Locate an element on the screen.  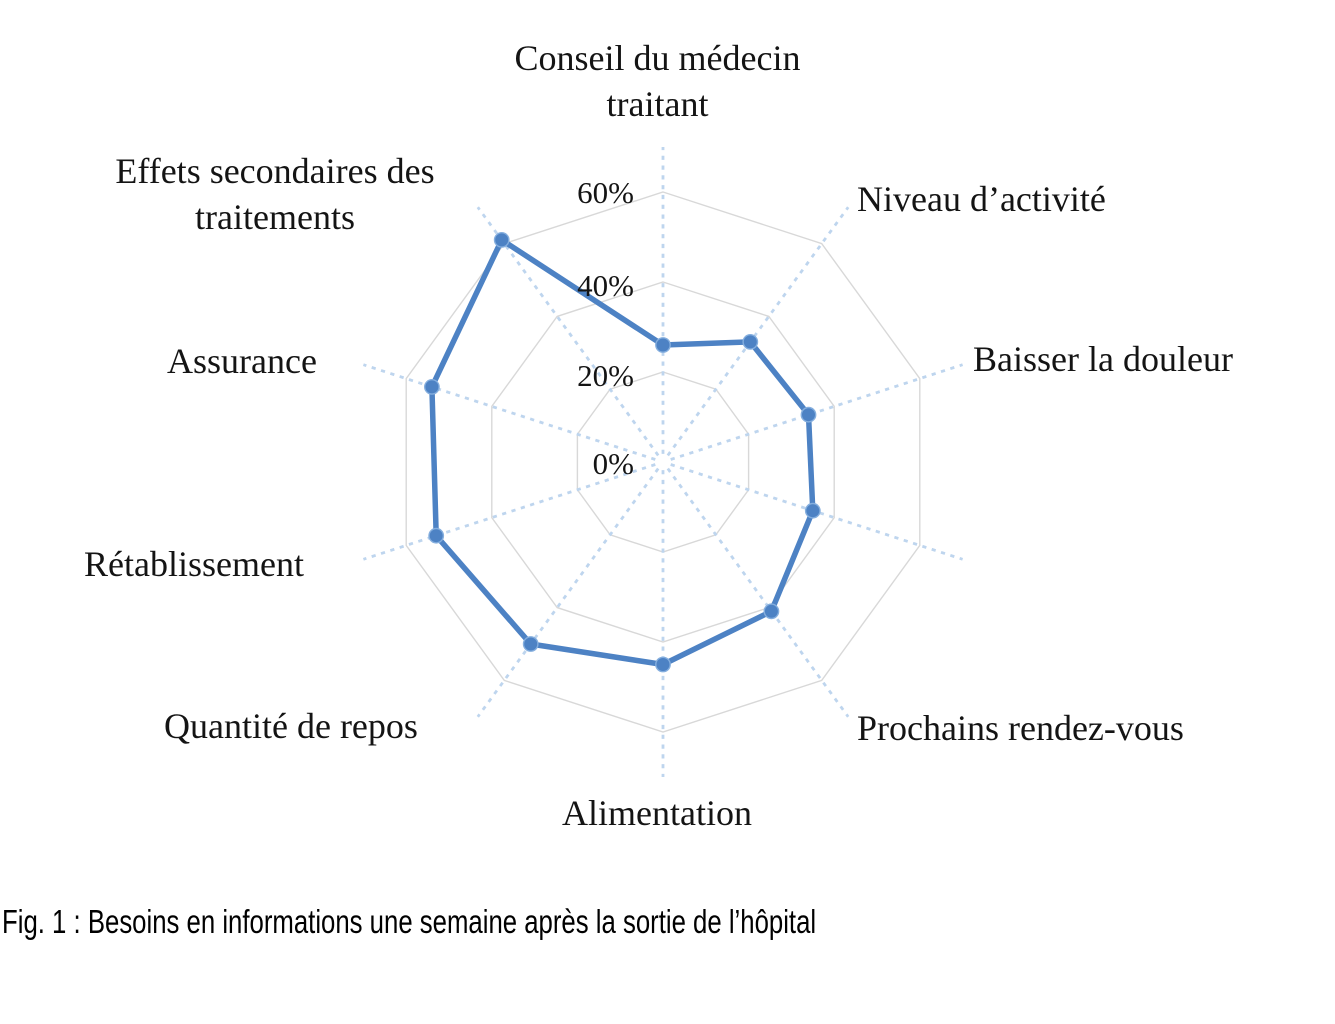
category-label-quantite-de-repos: Quantité de repos is located at coordinates (291, 726).